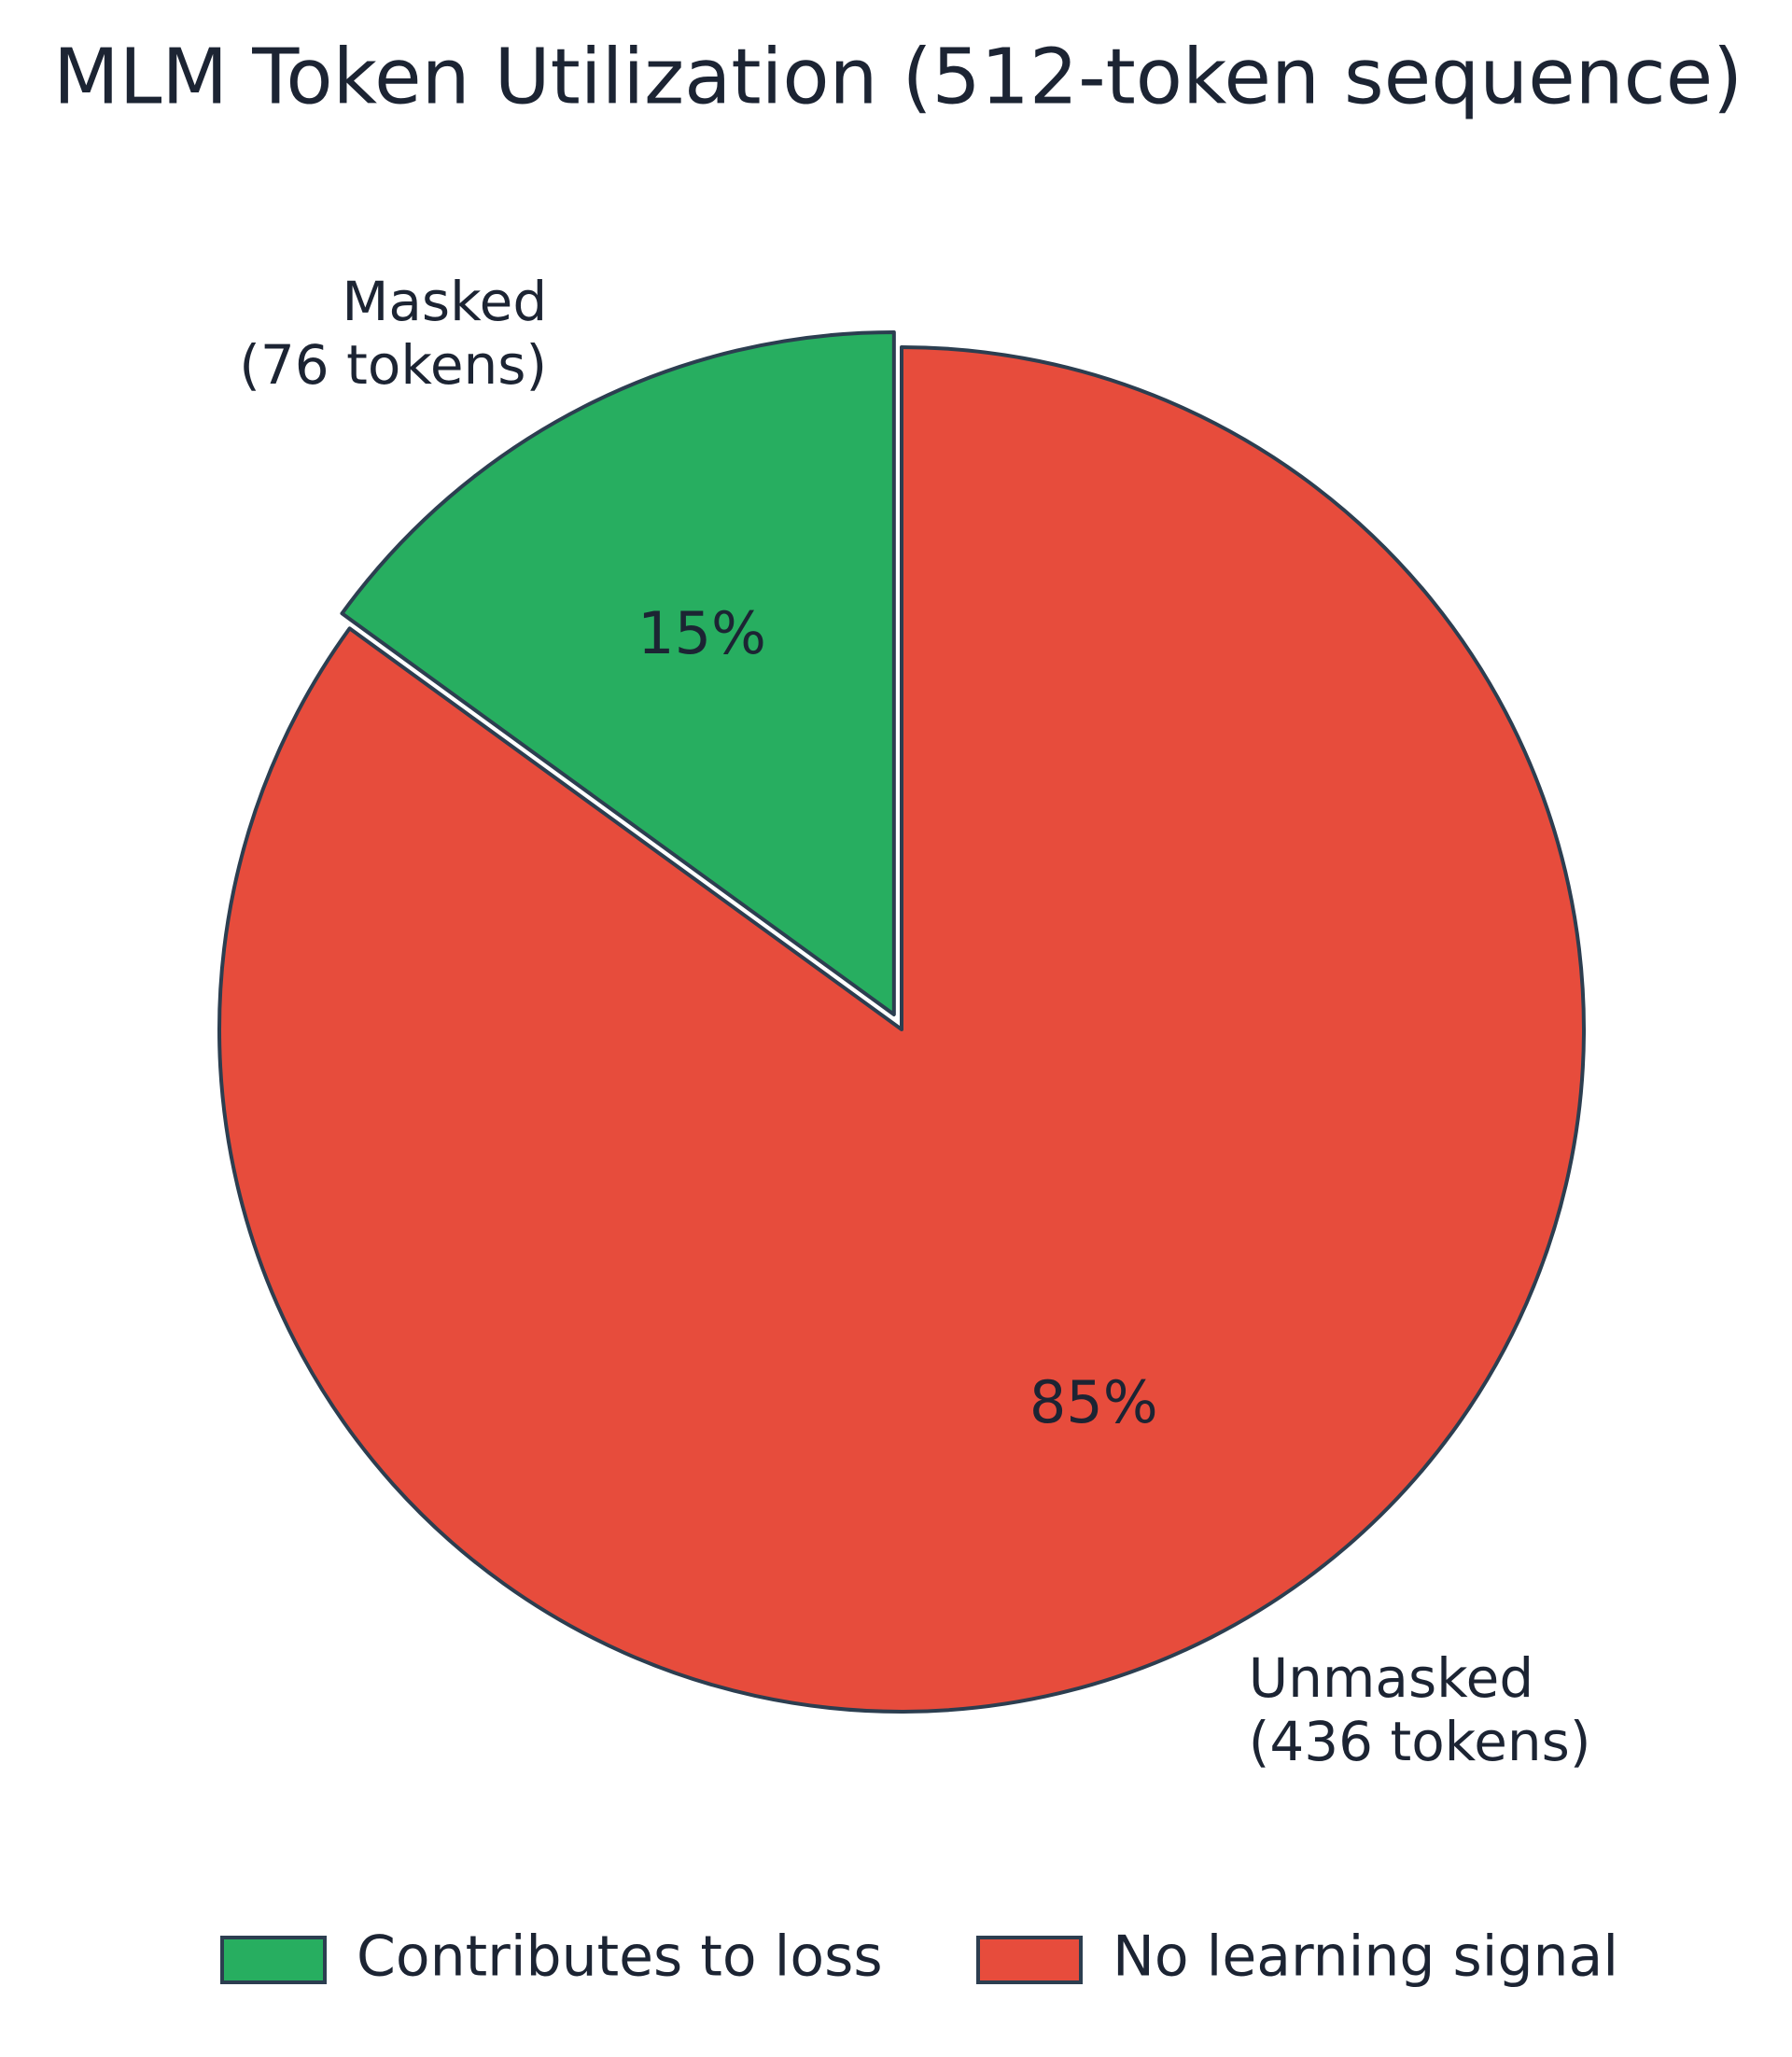 The image size is (1792, 2057). I want to click on pie-slice, so click(618, 672).